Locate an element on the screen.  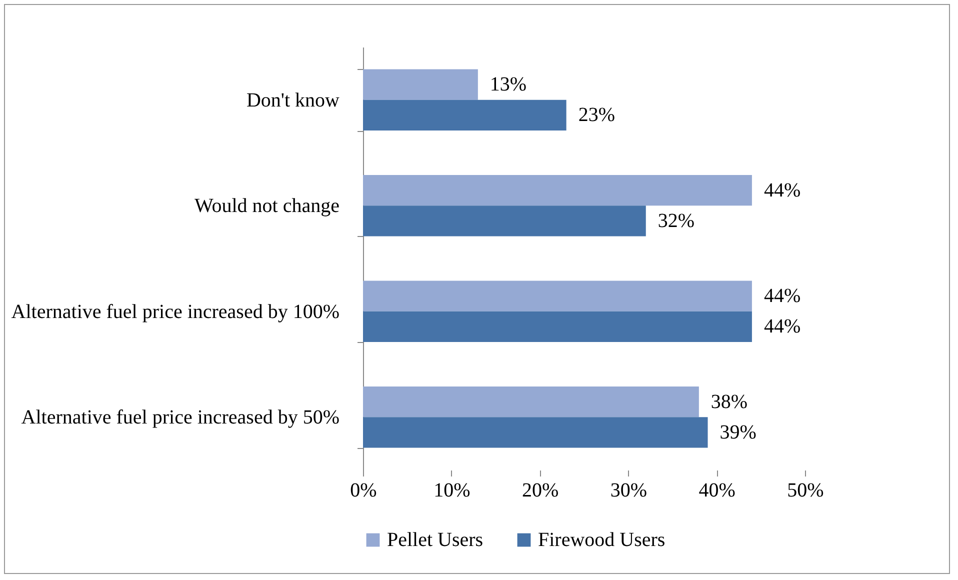
x-tick-label: 40% is located at coordinates (717, 491).